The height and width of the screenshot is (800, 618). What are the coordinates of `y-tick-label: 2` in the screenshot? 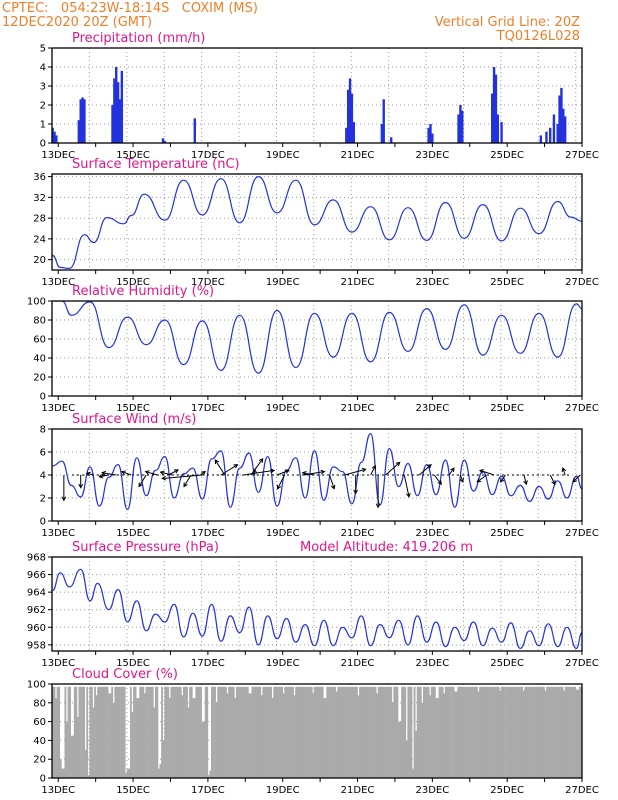 It's located at (43, 106).